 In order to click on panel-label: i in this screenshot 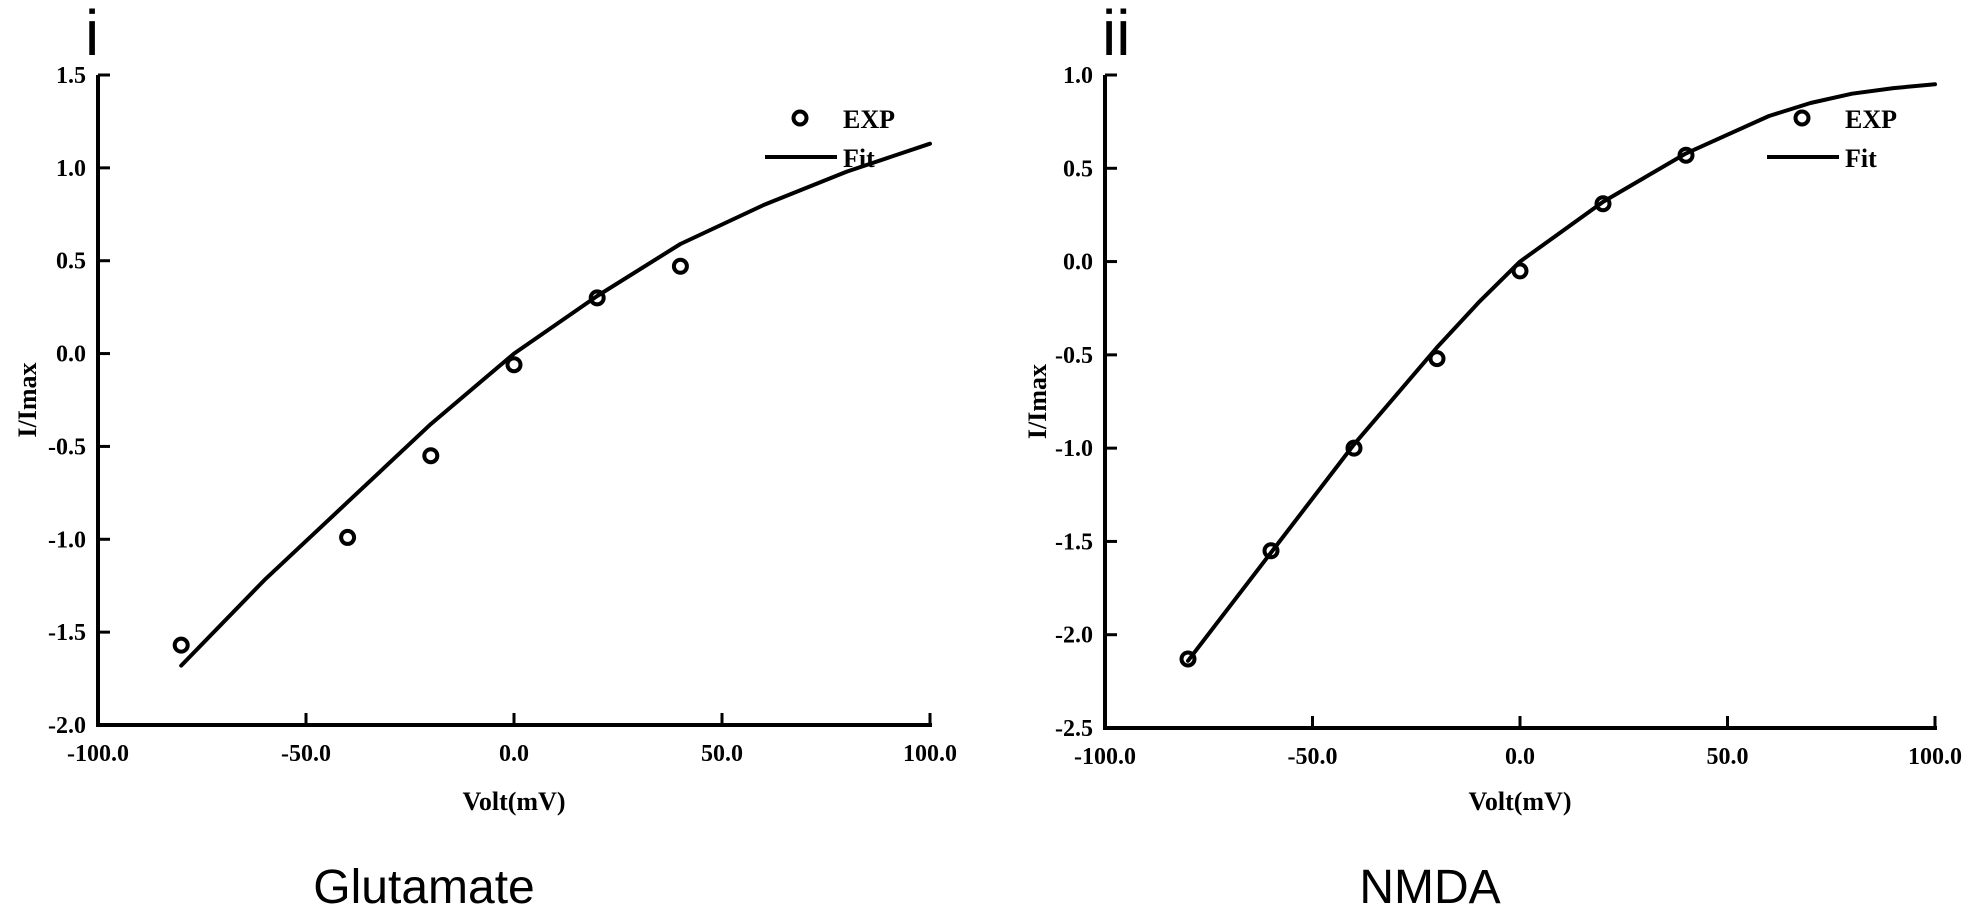, I will do `click(92, 34)`.